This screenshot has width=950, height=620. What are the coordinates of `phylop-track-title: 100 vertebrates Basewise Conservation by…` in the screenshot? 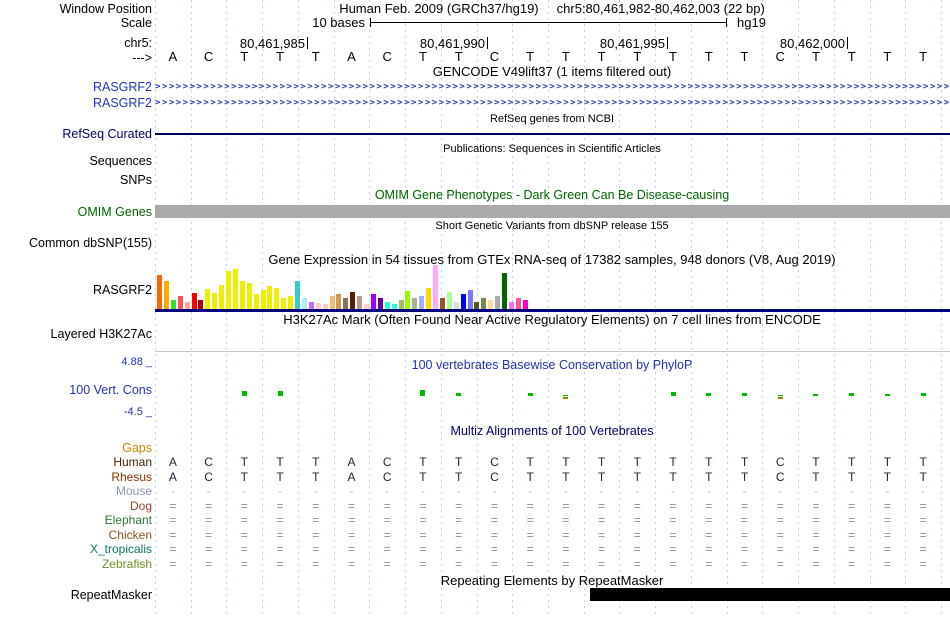 It's located at (552, 365).